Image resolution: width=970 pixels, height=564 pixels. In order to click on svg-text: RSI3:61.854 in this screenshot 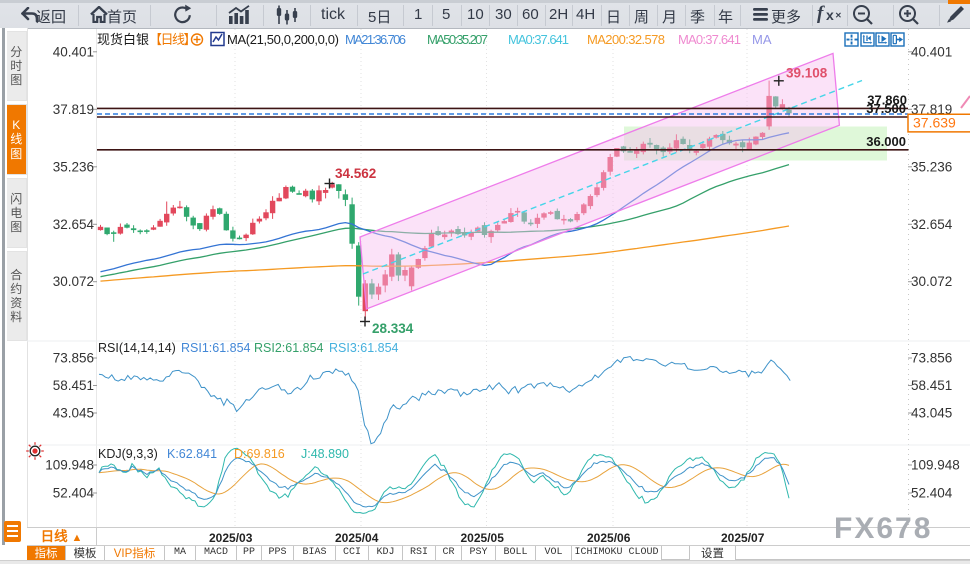, I will do `click(364, 348)`.